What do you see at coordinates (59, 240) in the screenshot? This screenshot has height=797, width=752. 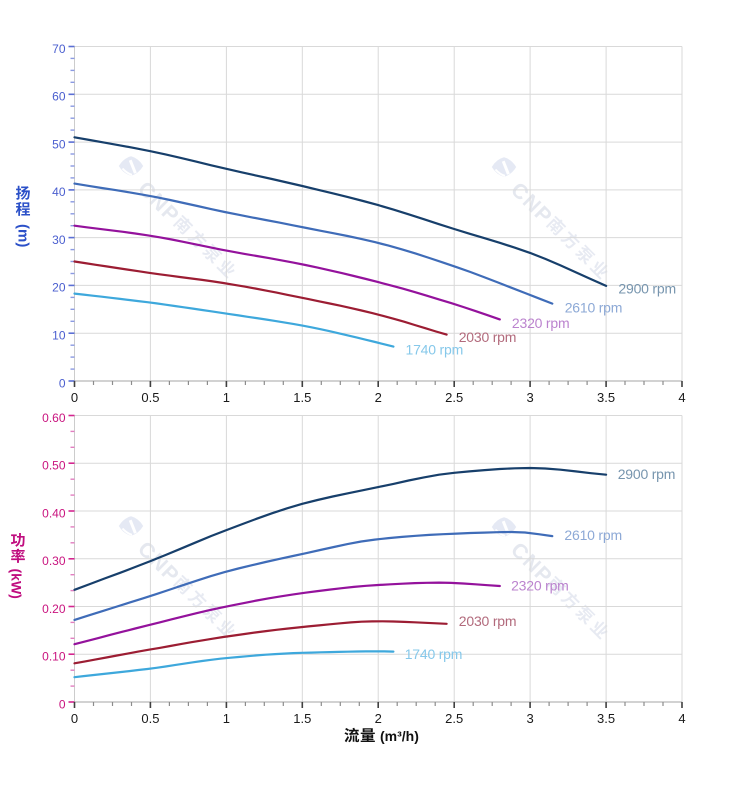 I see `svg-text: 30` at bounding box center [59, 240].